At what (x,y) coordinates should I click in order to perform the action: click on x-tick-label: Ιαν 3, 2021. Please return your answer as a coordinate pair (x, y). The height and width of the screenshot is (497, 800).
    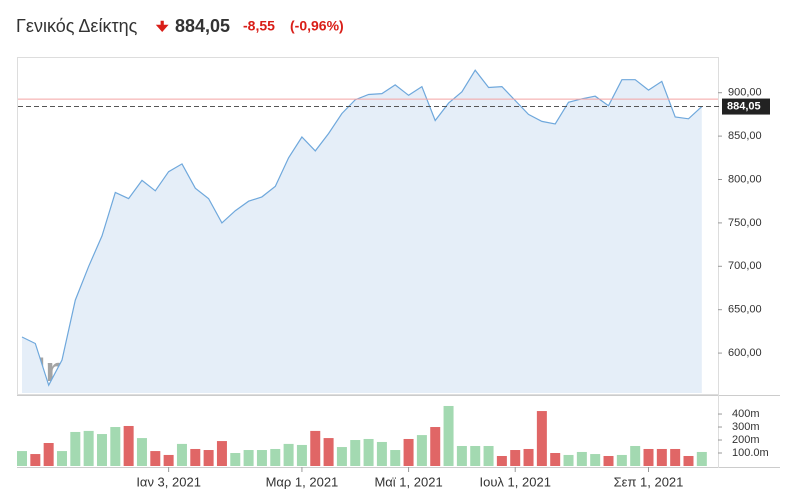
    Looking at the image, I should click on (168, 481).